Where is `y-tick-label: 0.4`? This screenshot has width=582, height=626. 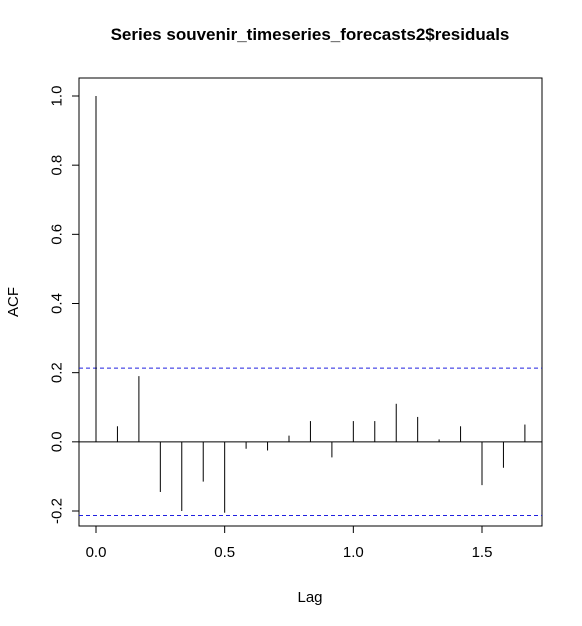 y-tick-label: 0.4 is located at coordinates (57, 303).